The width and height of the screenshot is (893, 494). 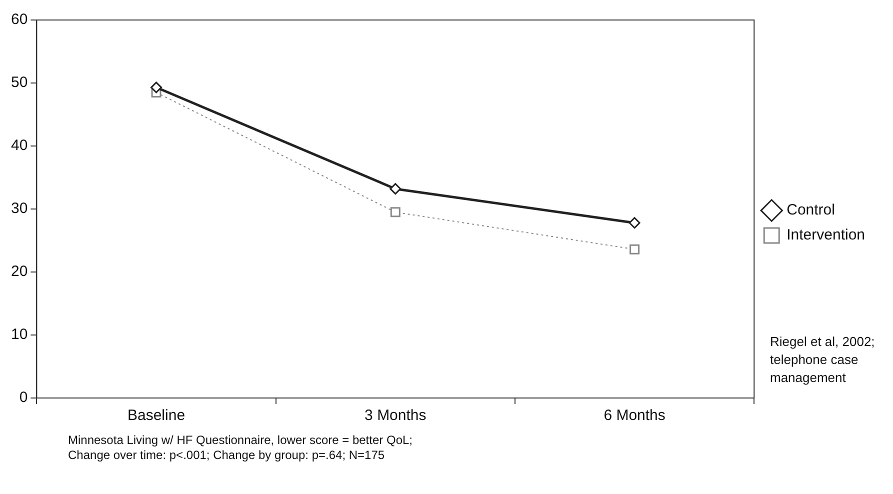 What do you see at coordinates (19, 271) in the screenshot?
I see `y-tick-label: 20` at bounding box center [19, 271].